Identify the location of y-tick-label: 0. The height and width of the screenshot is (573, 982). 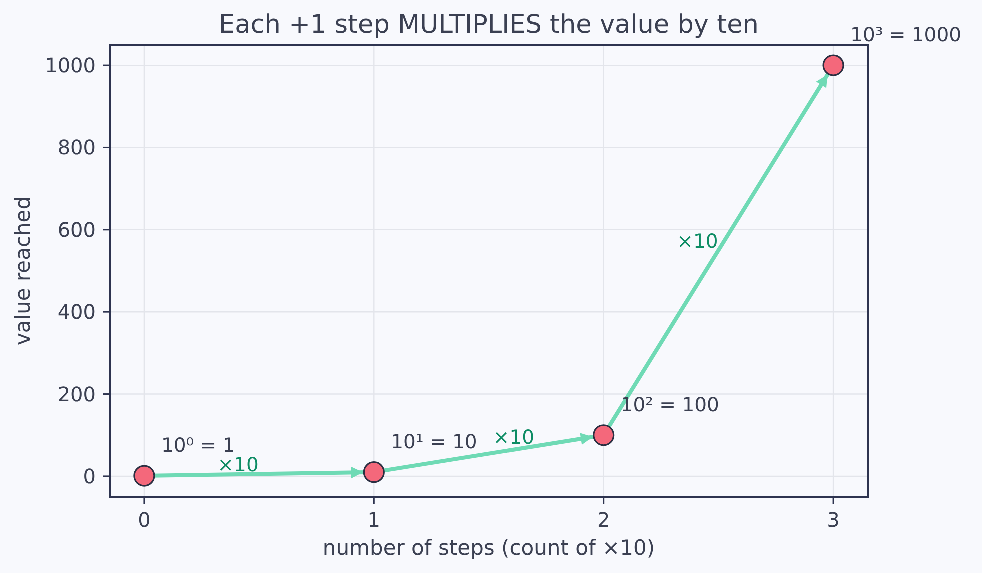
(89, 476).